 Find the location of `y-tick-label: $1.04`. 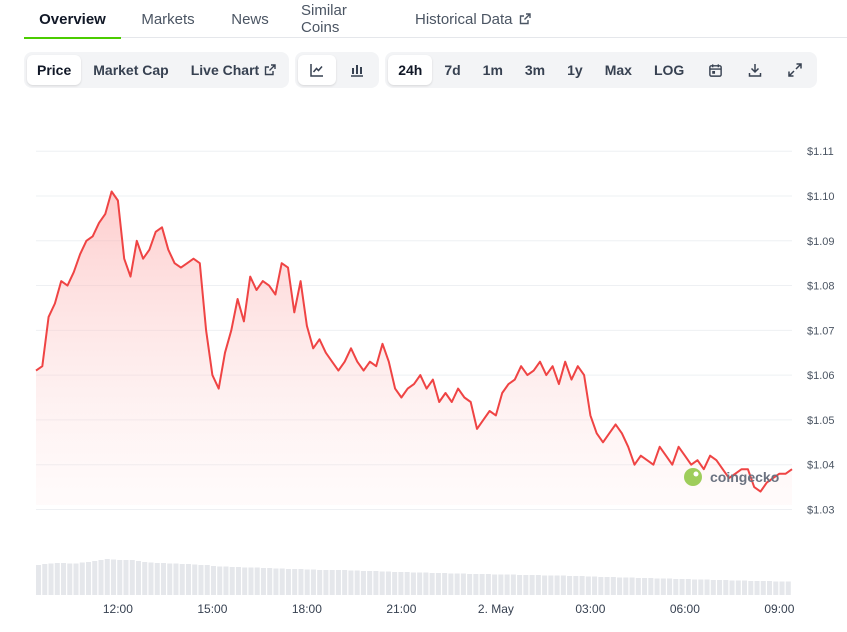

y-tick-label: $1.04 is located at coordinates (821, 466).